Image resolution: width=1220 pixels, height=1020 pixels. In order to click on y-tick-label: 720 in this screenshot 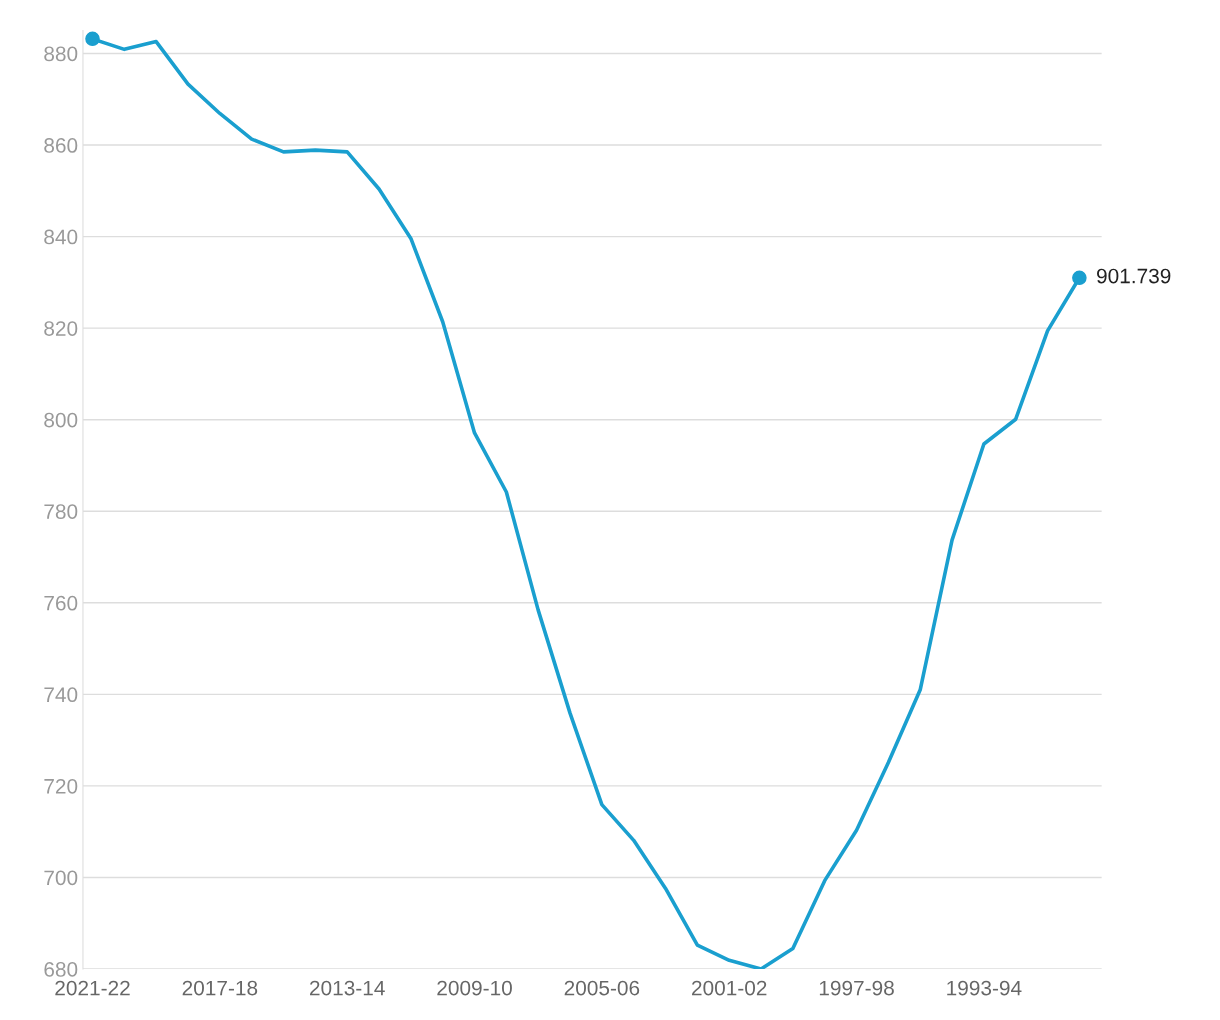, I will do `click(61, 786)`.